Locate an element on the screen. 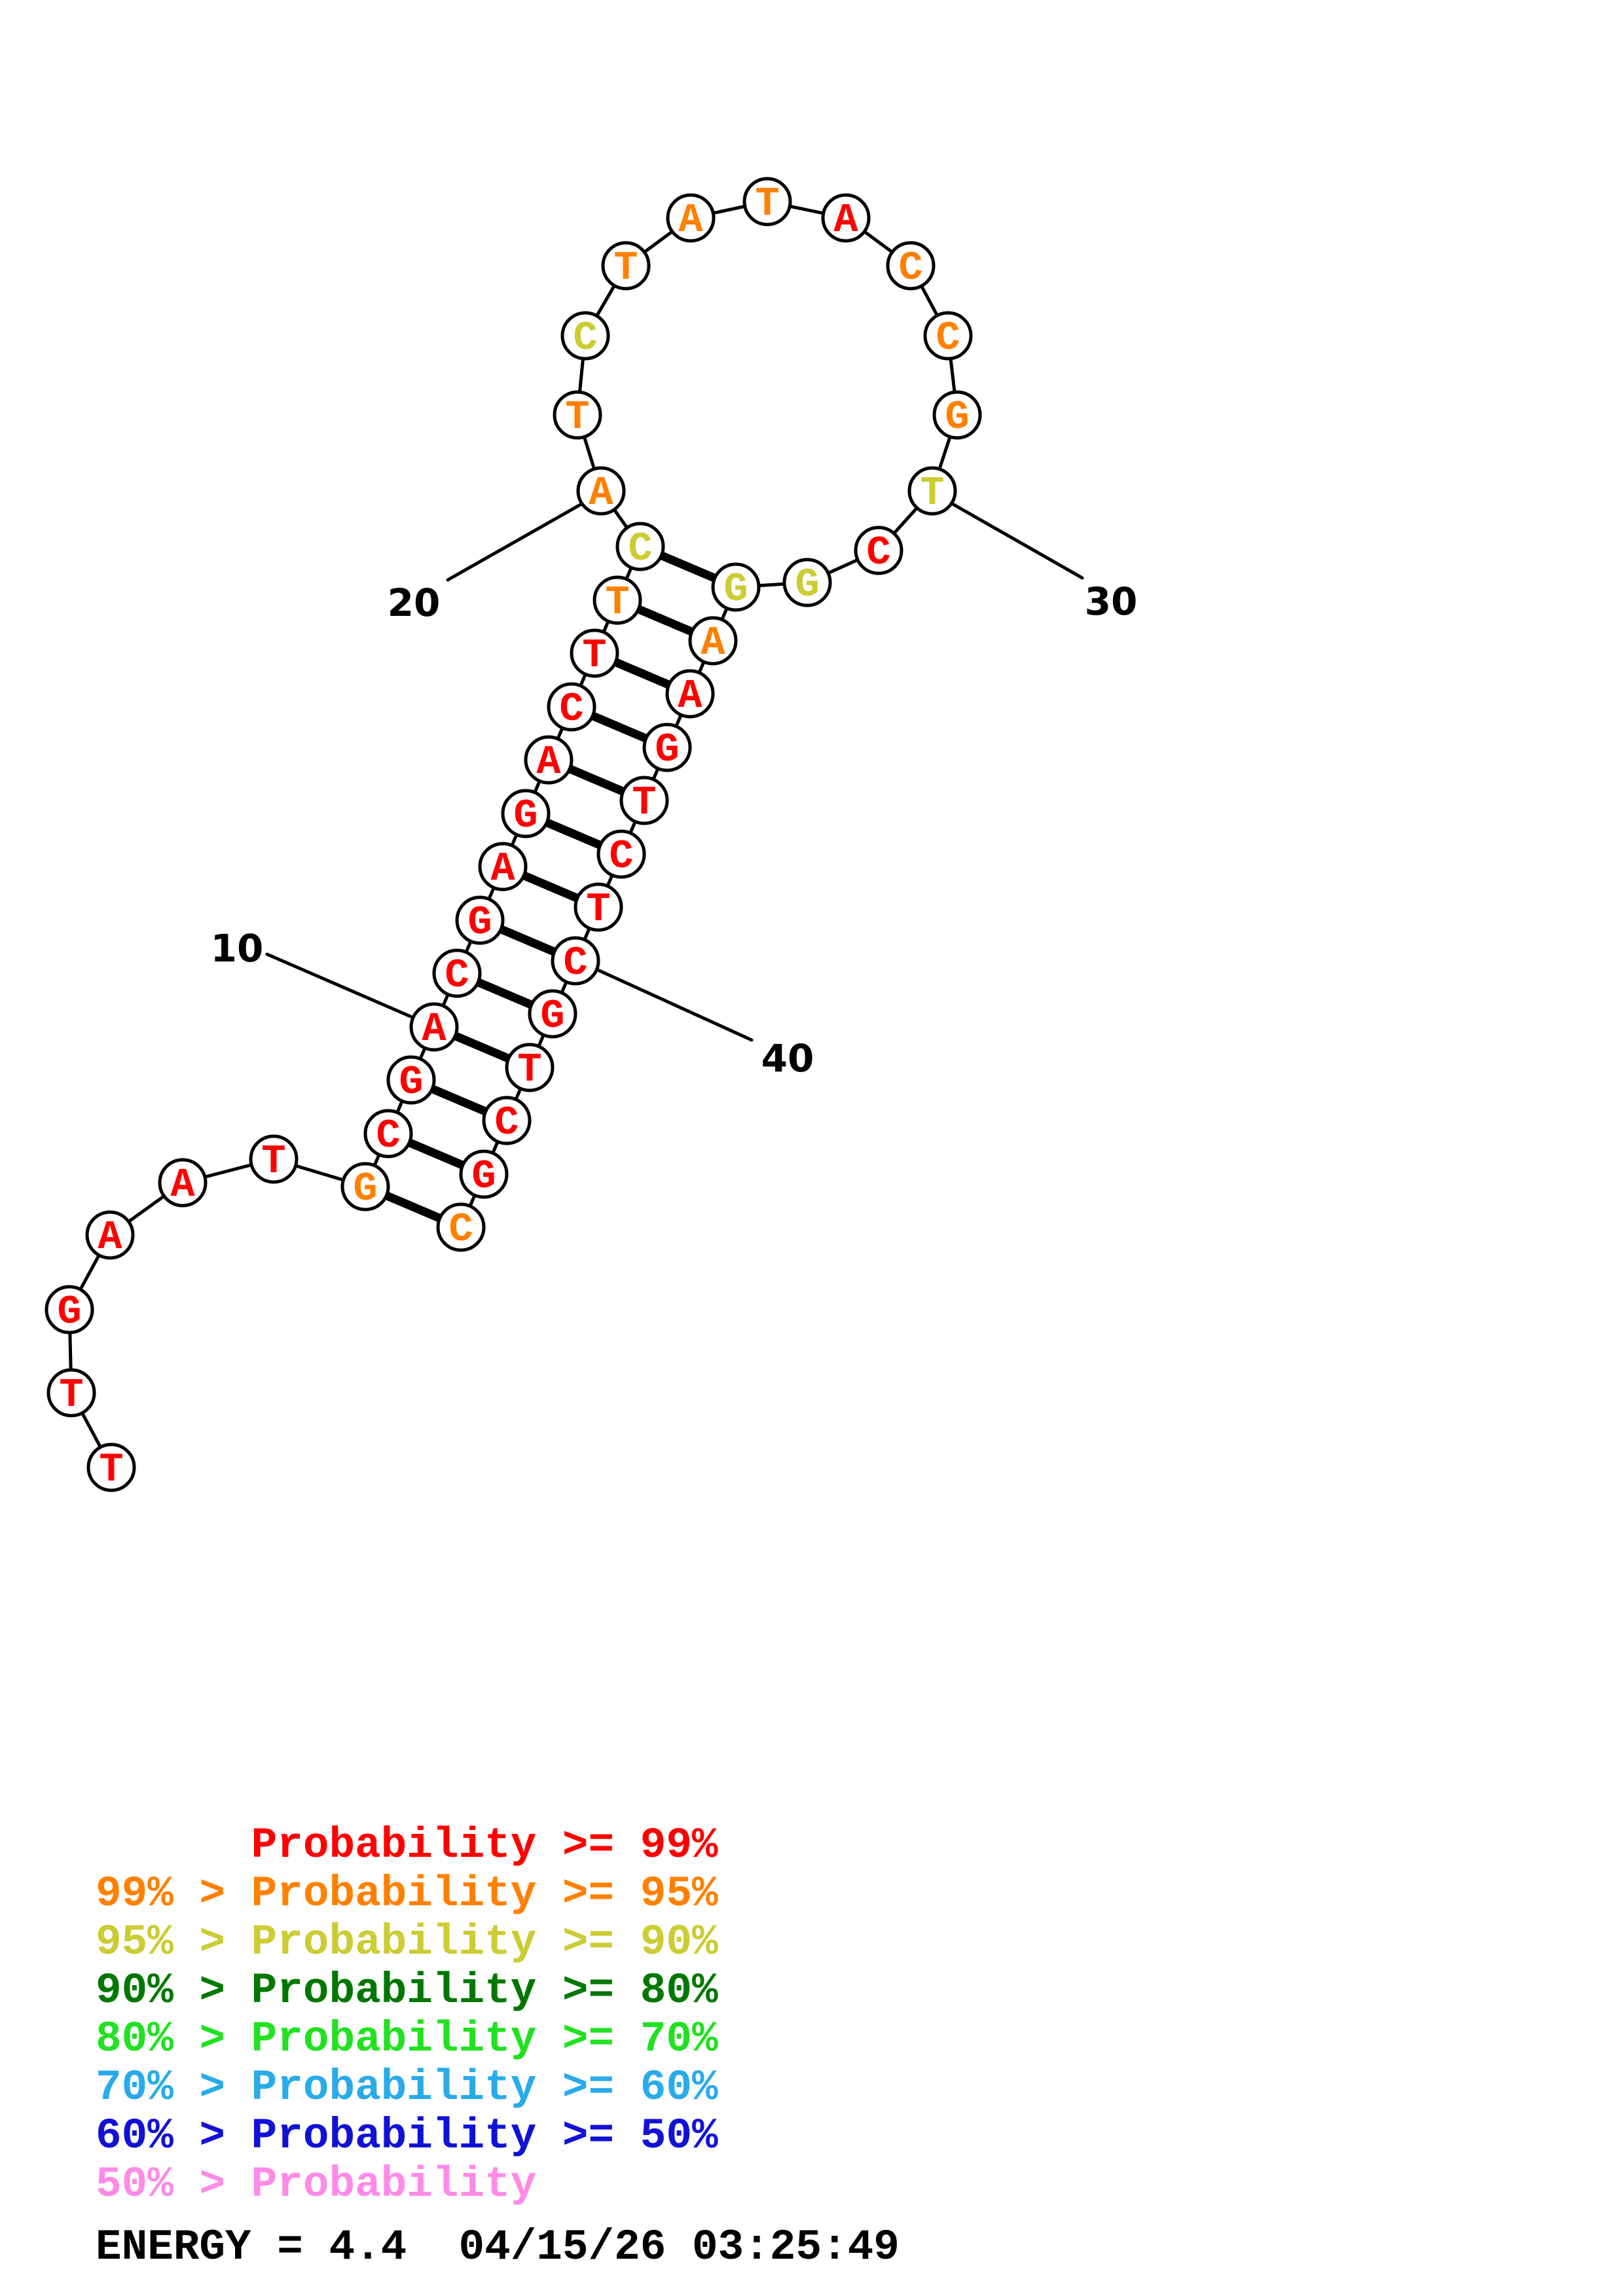  nucleotide-base-16-C: C is located at coordinates (571, 709).